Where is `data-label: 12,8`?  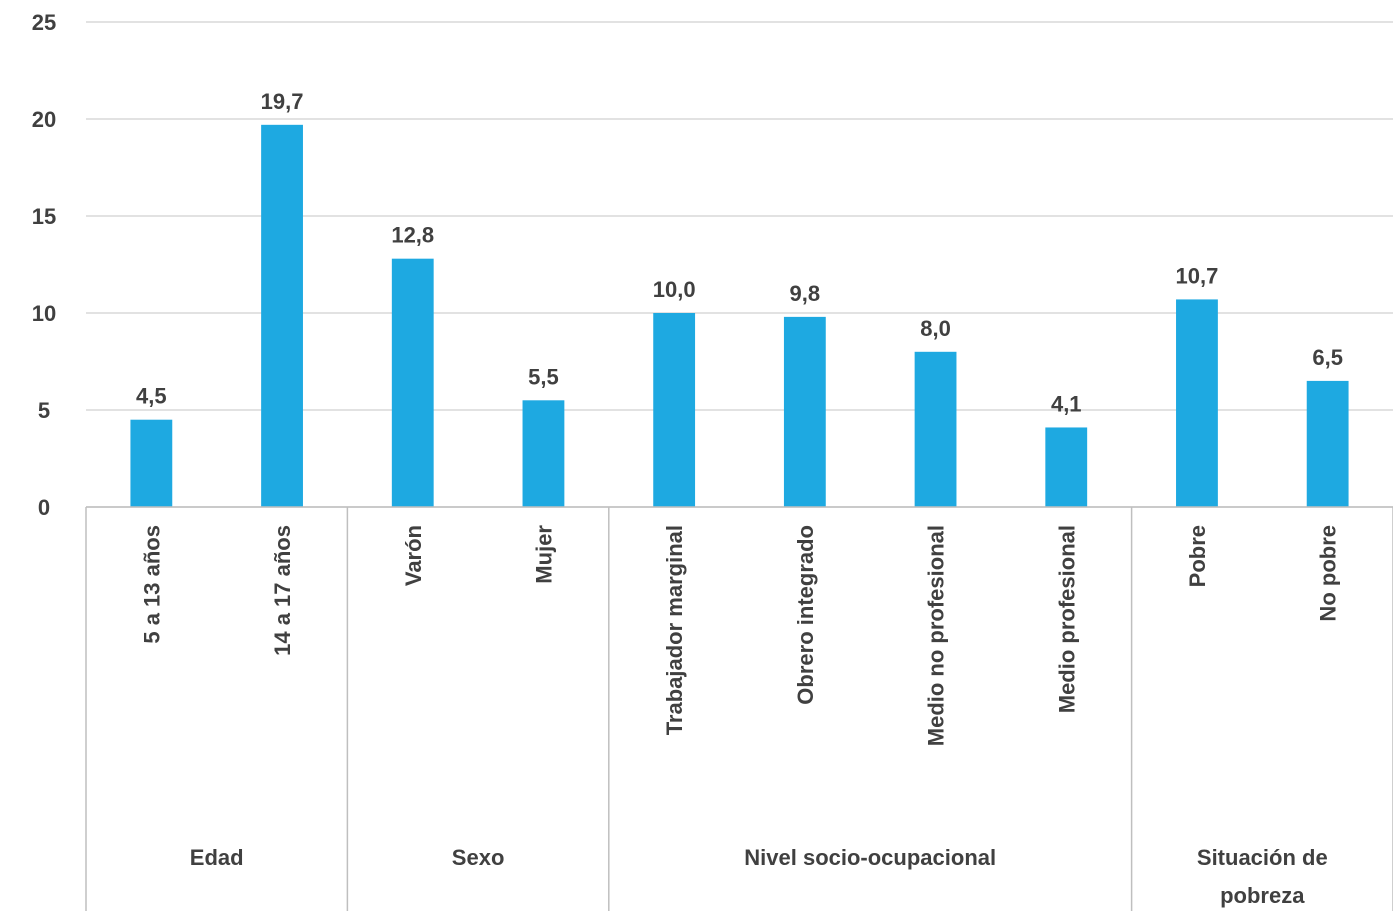 data-label: 12,8 is located at coordinates (412, 235).